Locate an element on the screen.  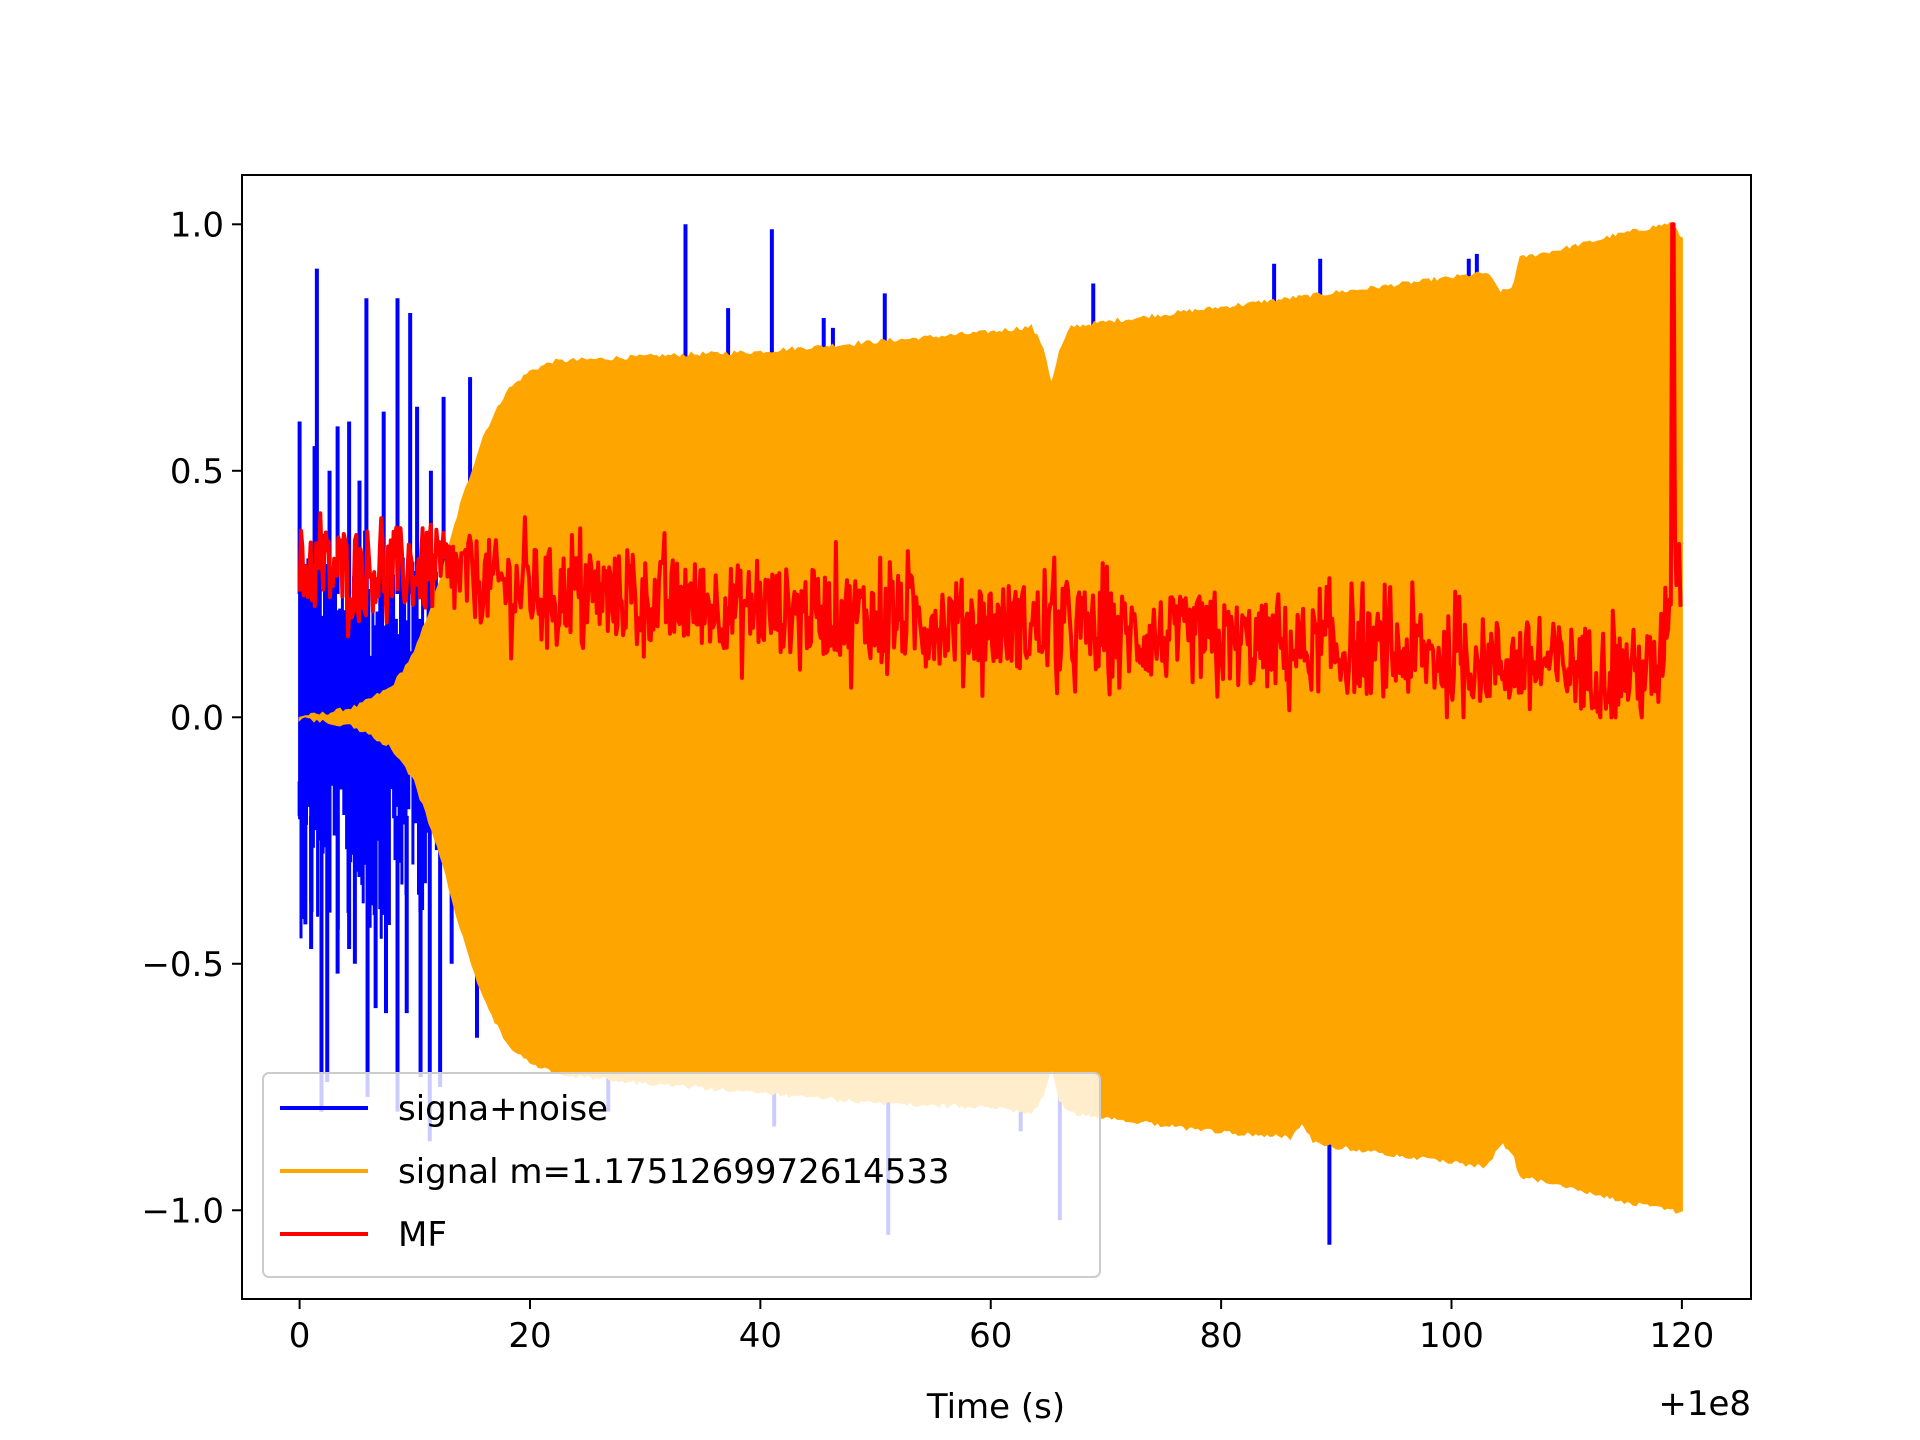
x-tick-label: 80 is located at coordinates (1220, 1336).